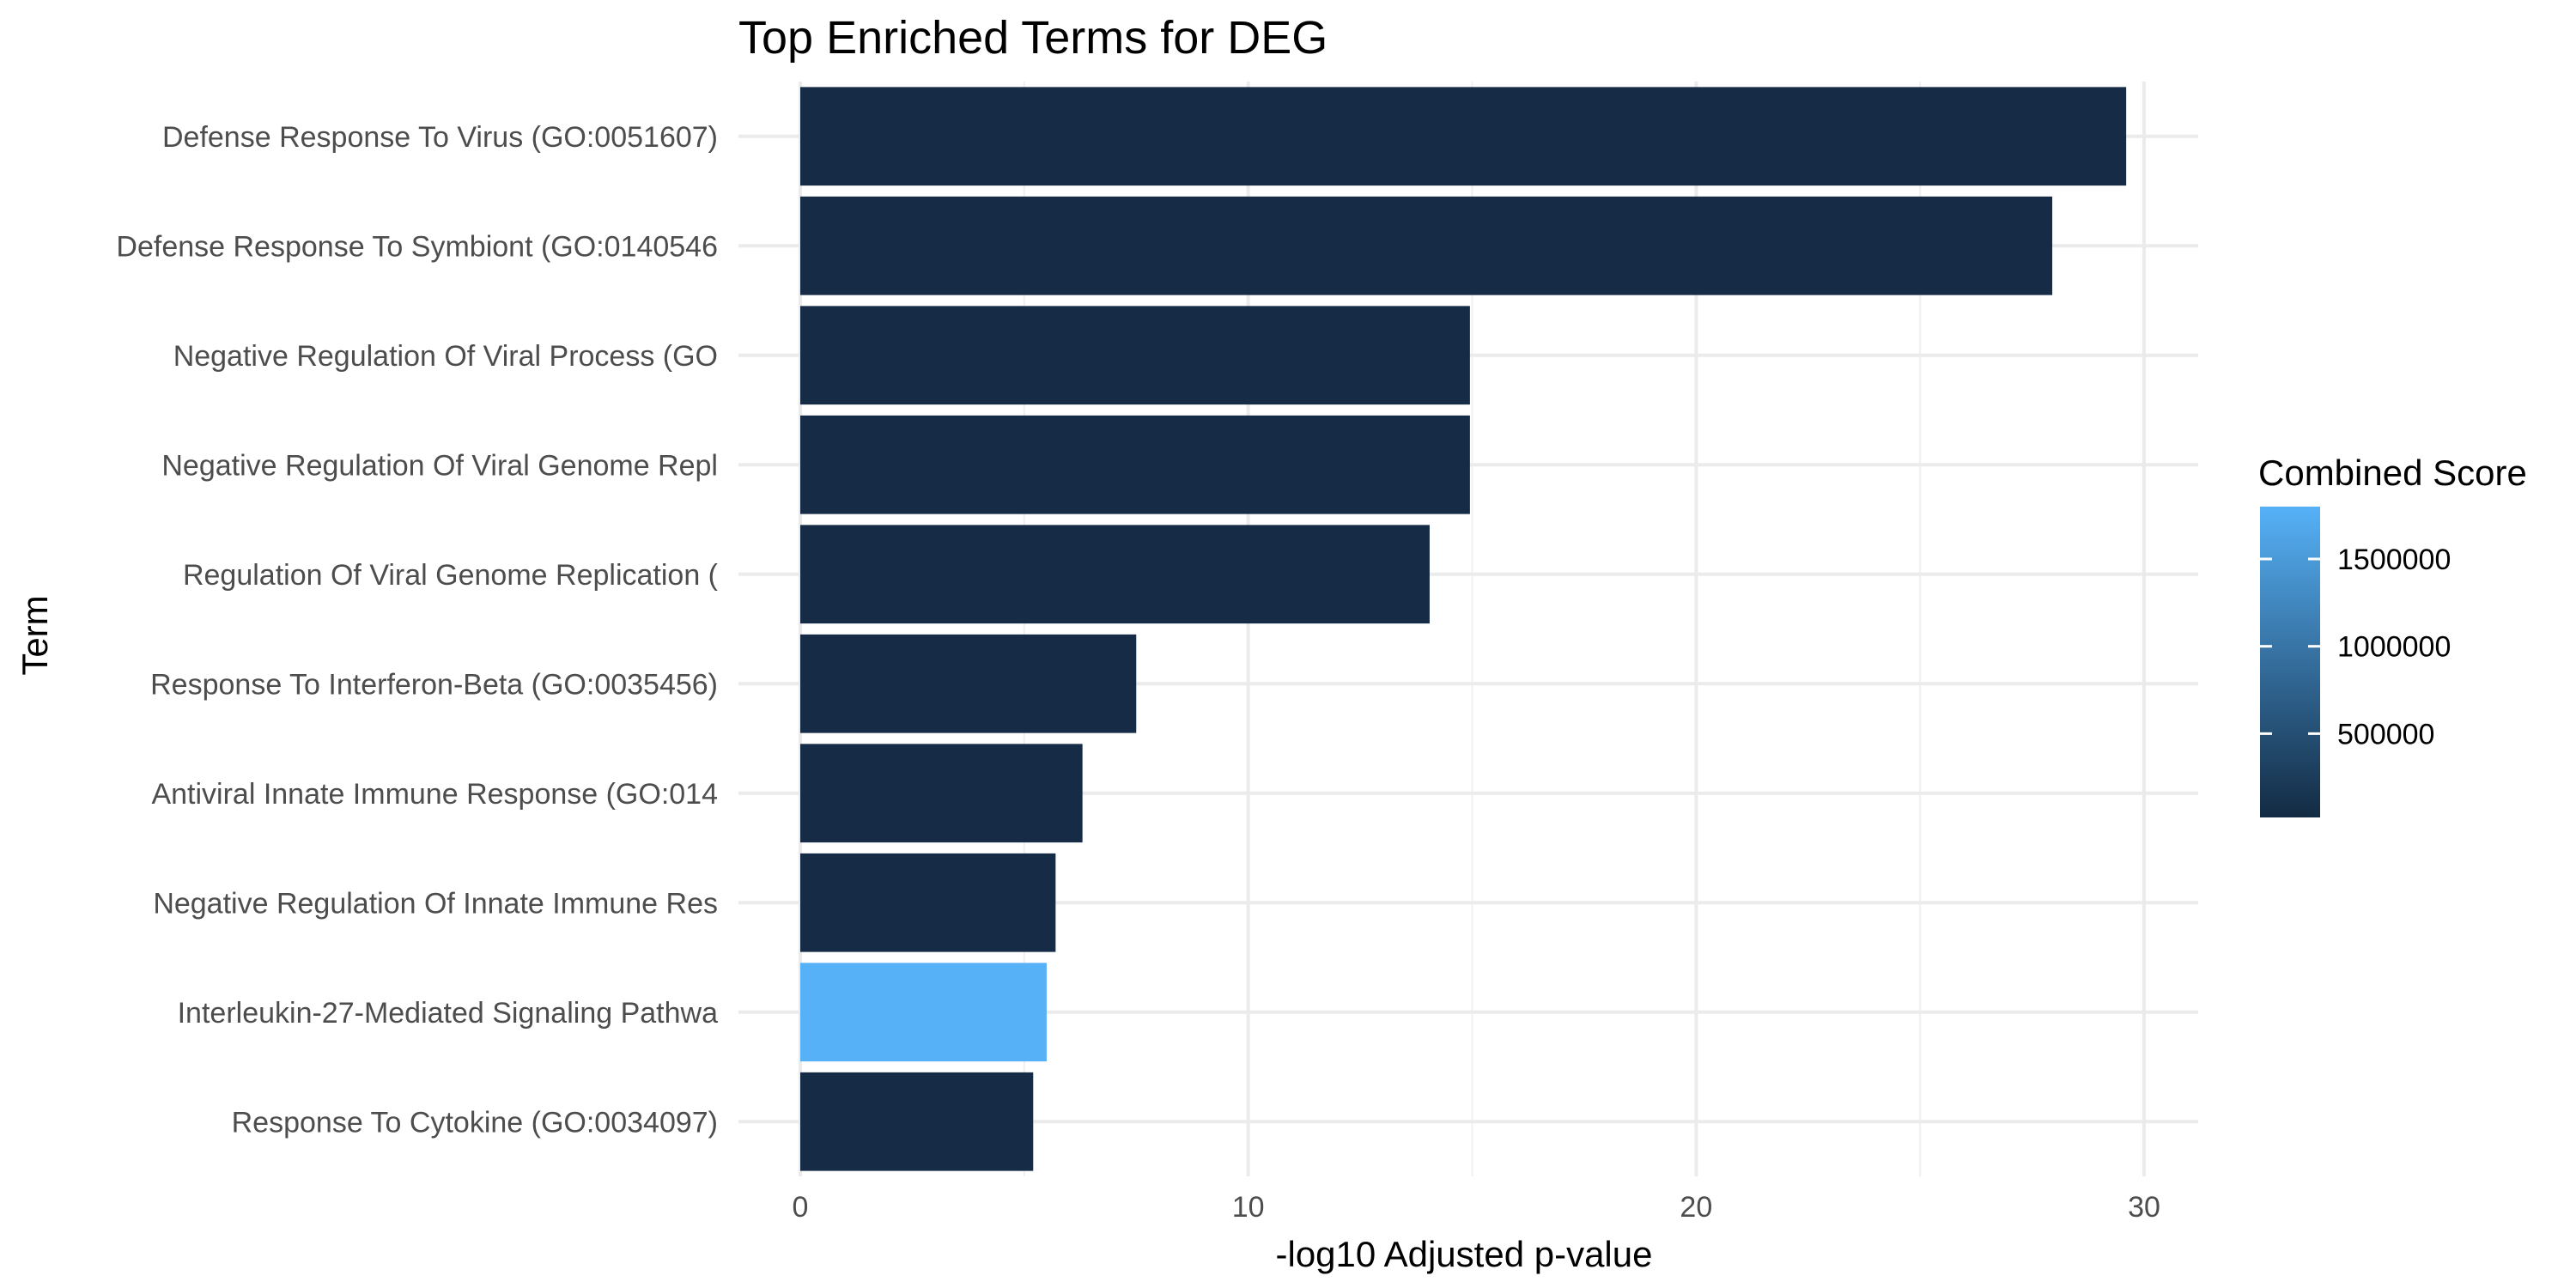  What do you see at coordinates (1032, 38) in the screenshot?
I see `chart-title: Top Enriched Terms for DEG` at bounding box center [1032, 38].